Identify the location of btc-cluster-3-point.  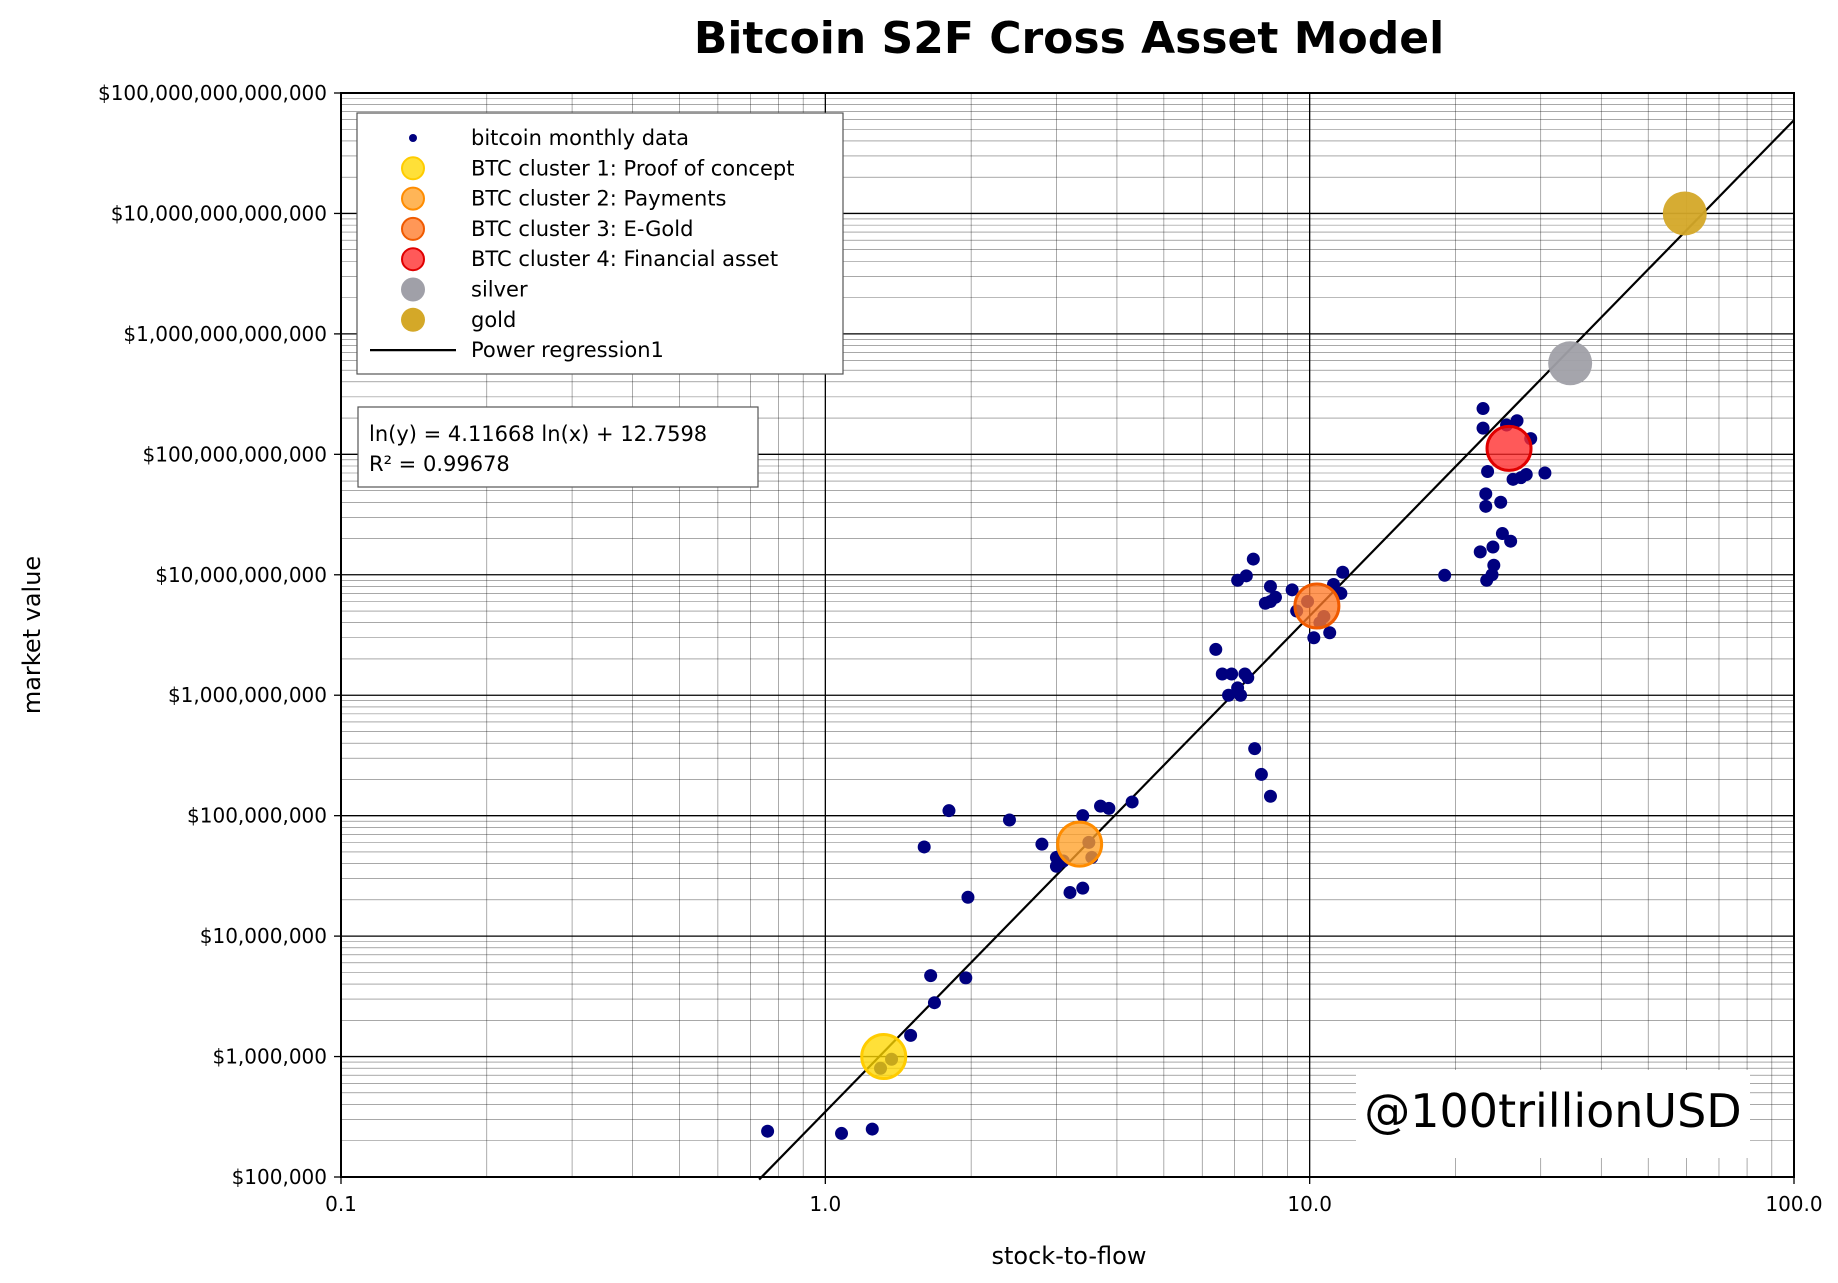
(1317, 606).